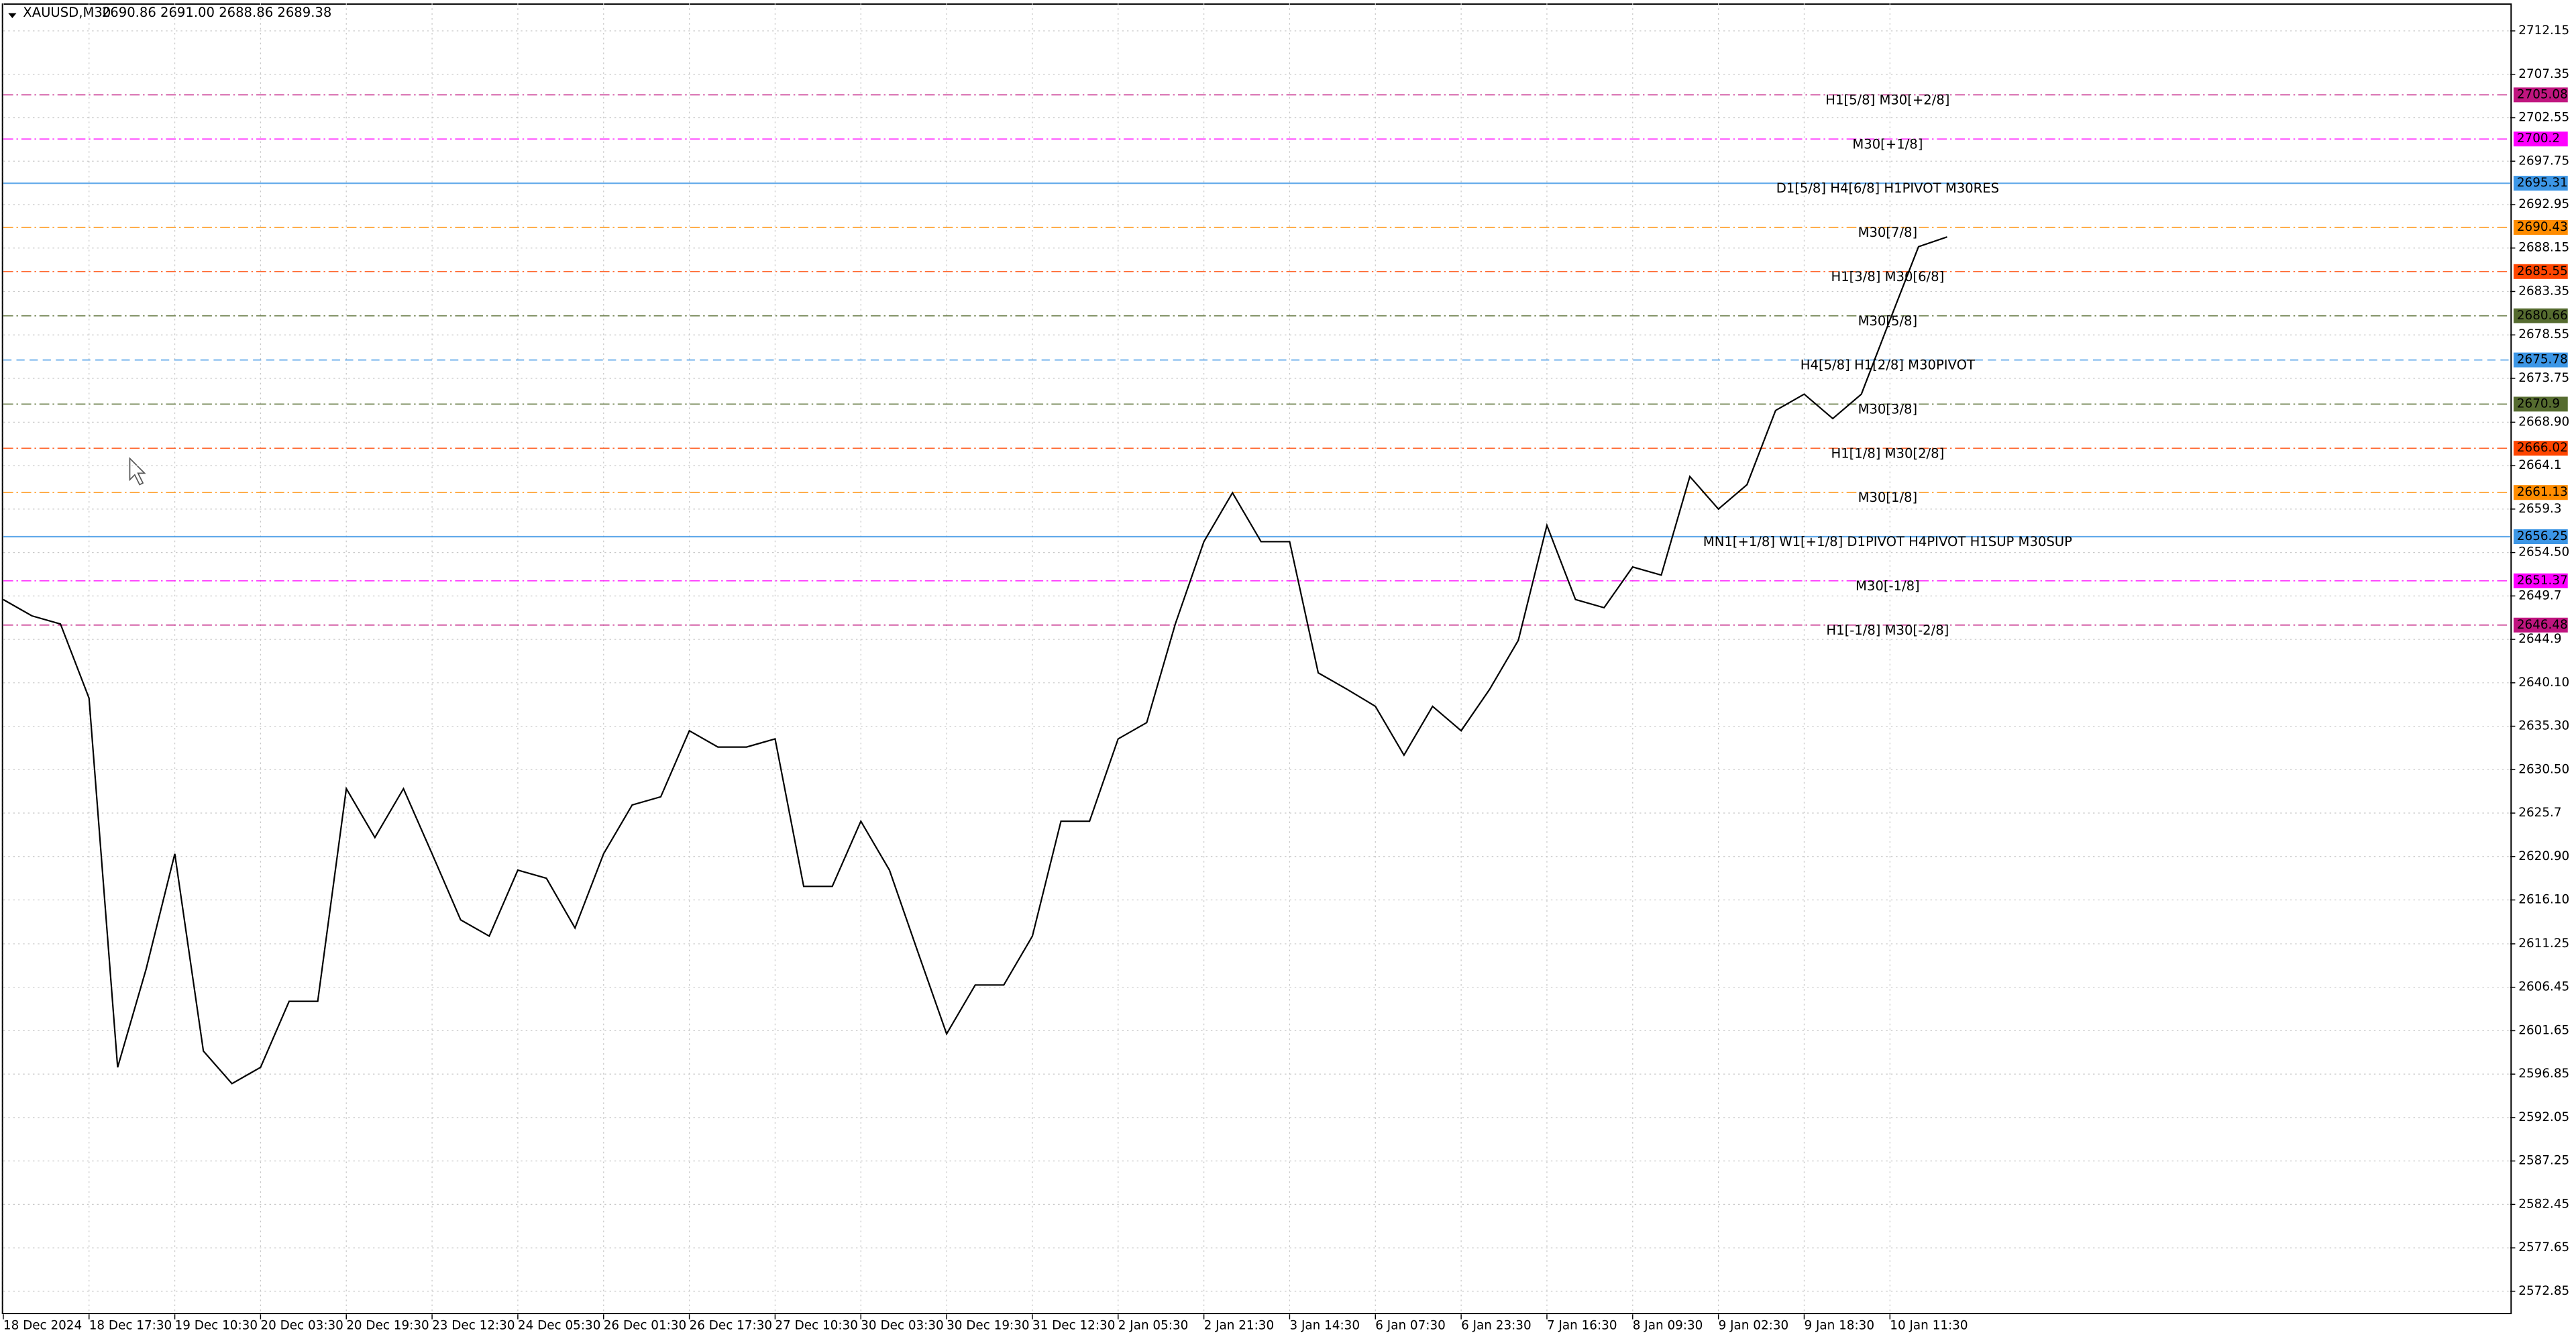 The image size is (2576, 1339). What do you see at coordinates (2543, 726) in the screenshot?
I see `y-tick-label: 2635.30` at bounding box center [2543, 726].